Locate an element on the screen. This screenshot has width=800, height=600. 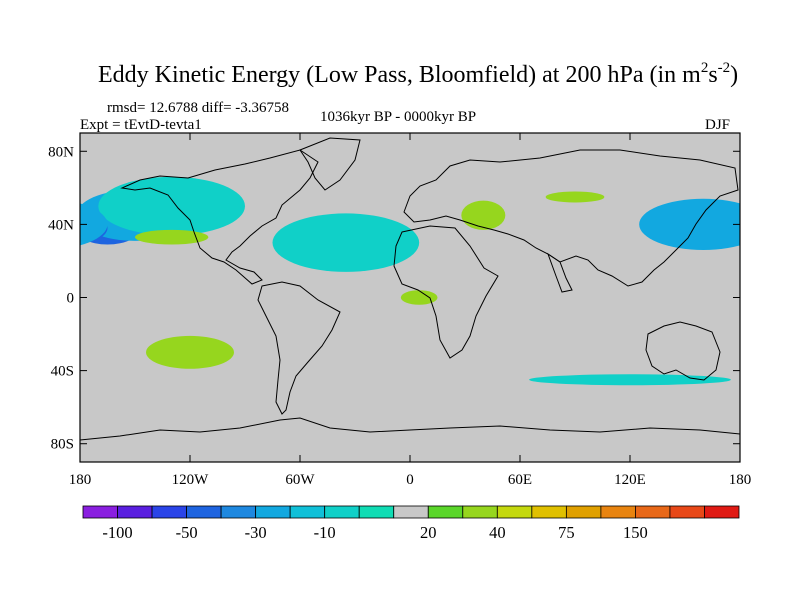
x-tick-label: 120W is located at coordinates (191, 480).